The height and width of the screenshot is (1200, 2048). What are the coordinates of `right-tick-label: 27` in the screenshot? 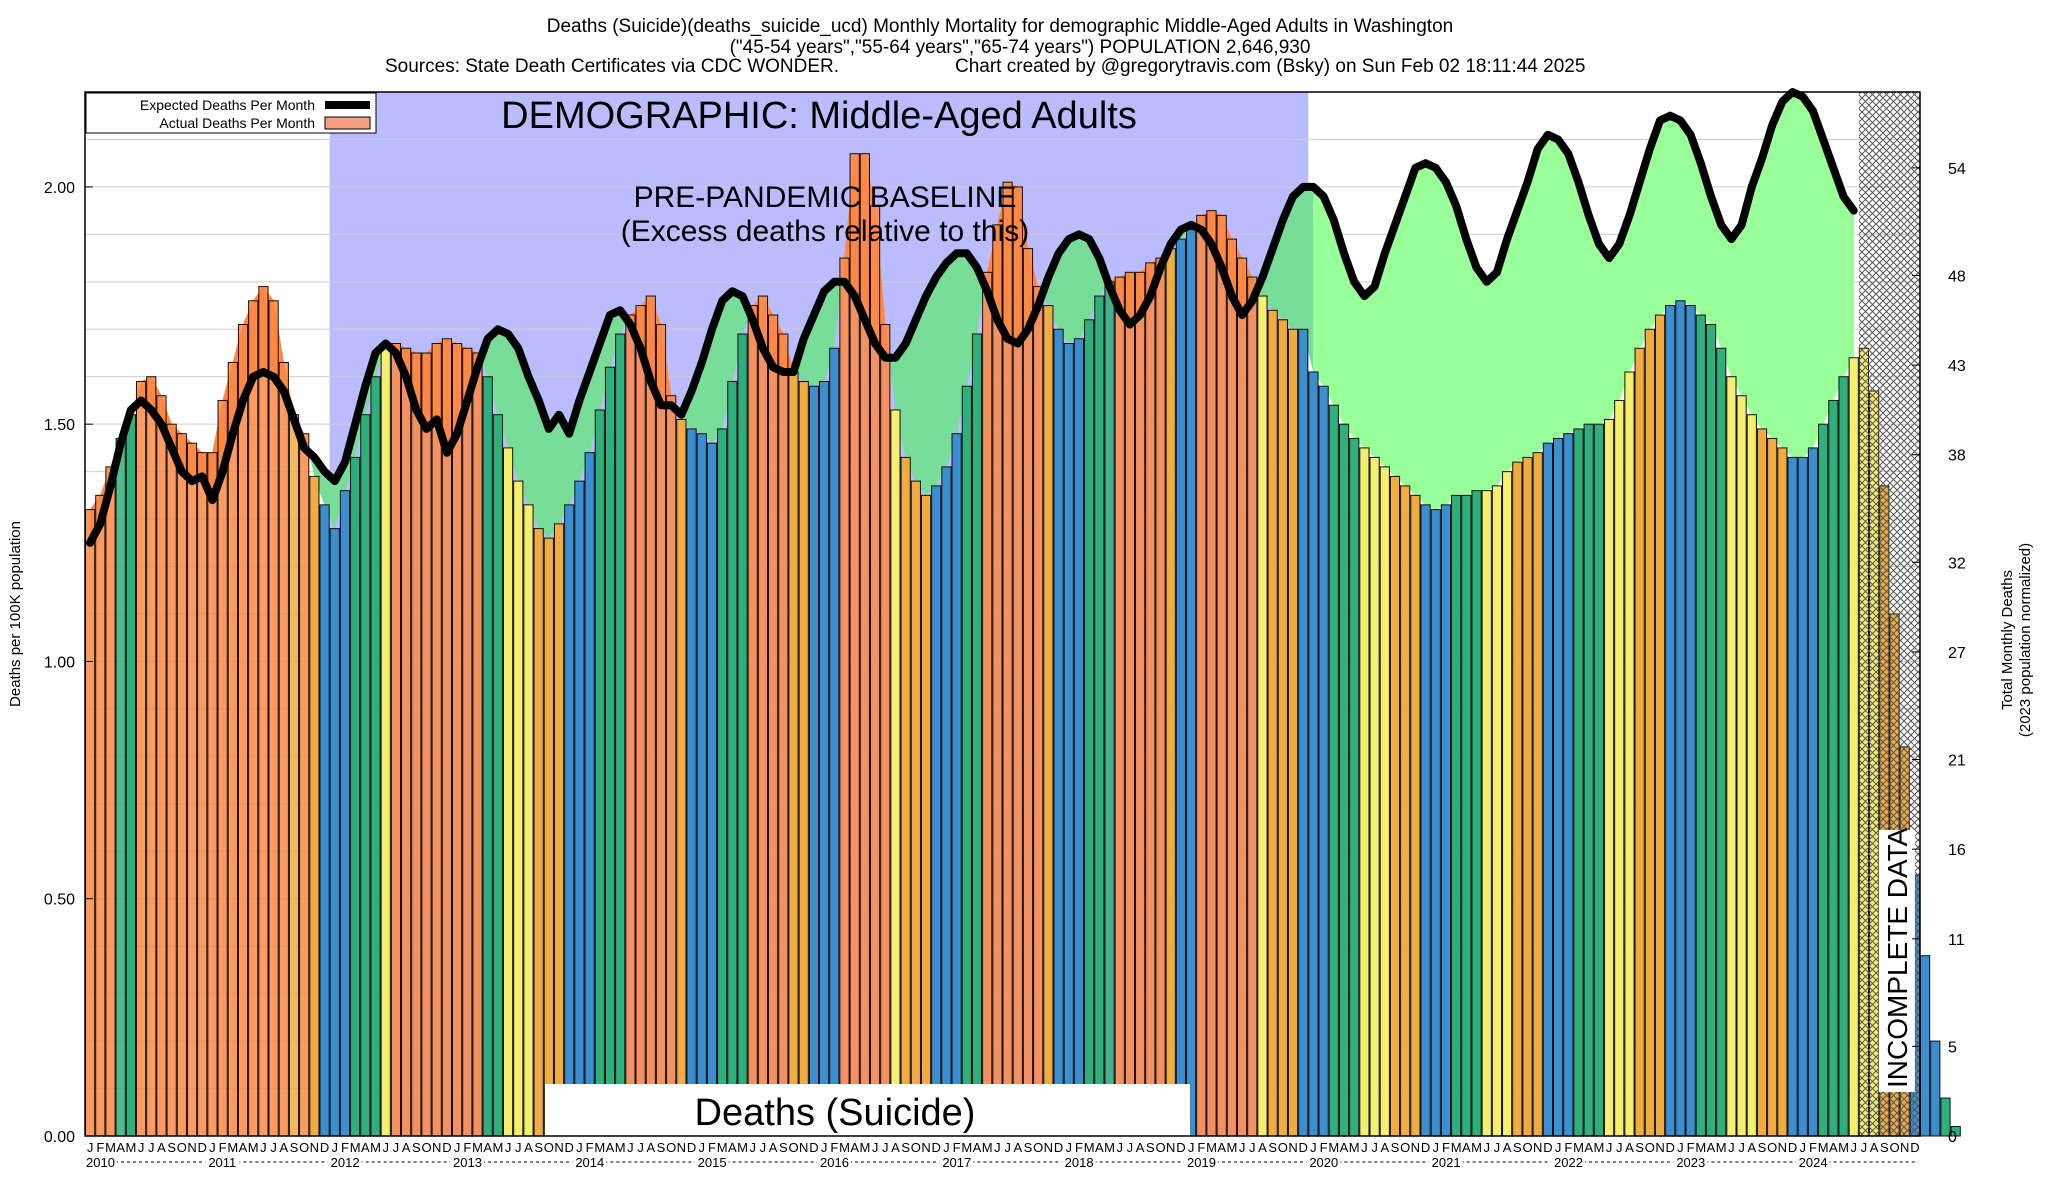 It's located at (1957, 653).